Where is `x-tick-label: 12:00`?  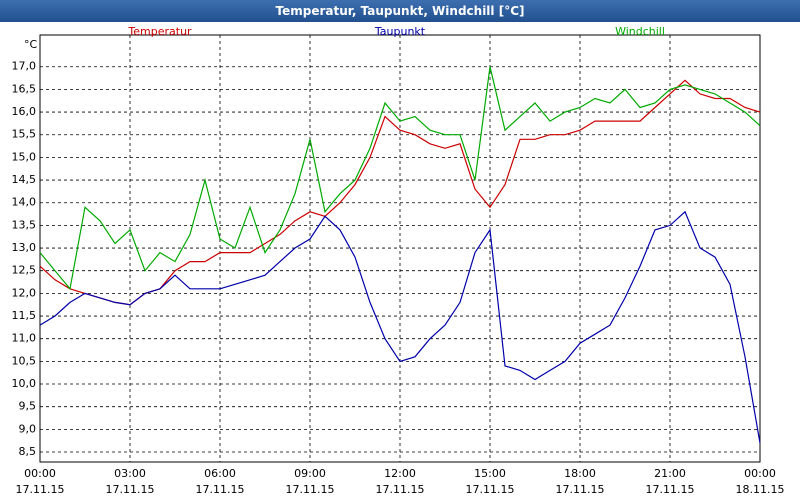
x-tick-label: 12:00 is located at coordinates (400, 473).